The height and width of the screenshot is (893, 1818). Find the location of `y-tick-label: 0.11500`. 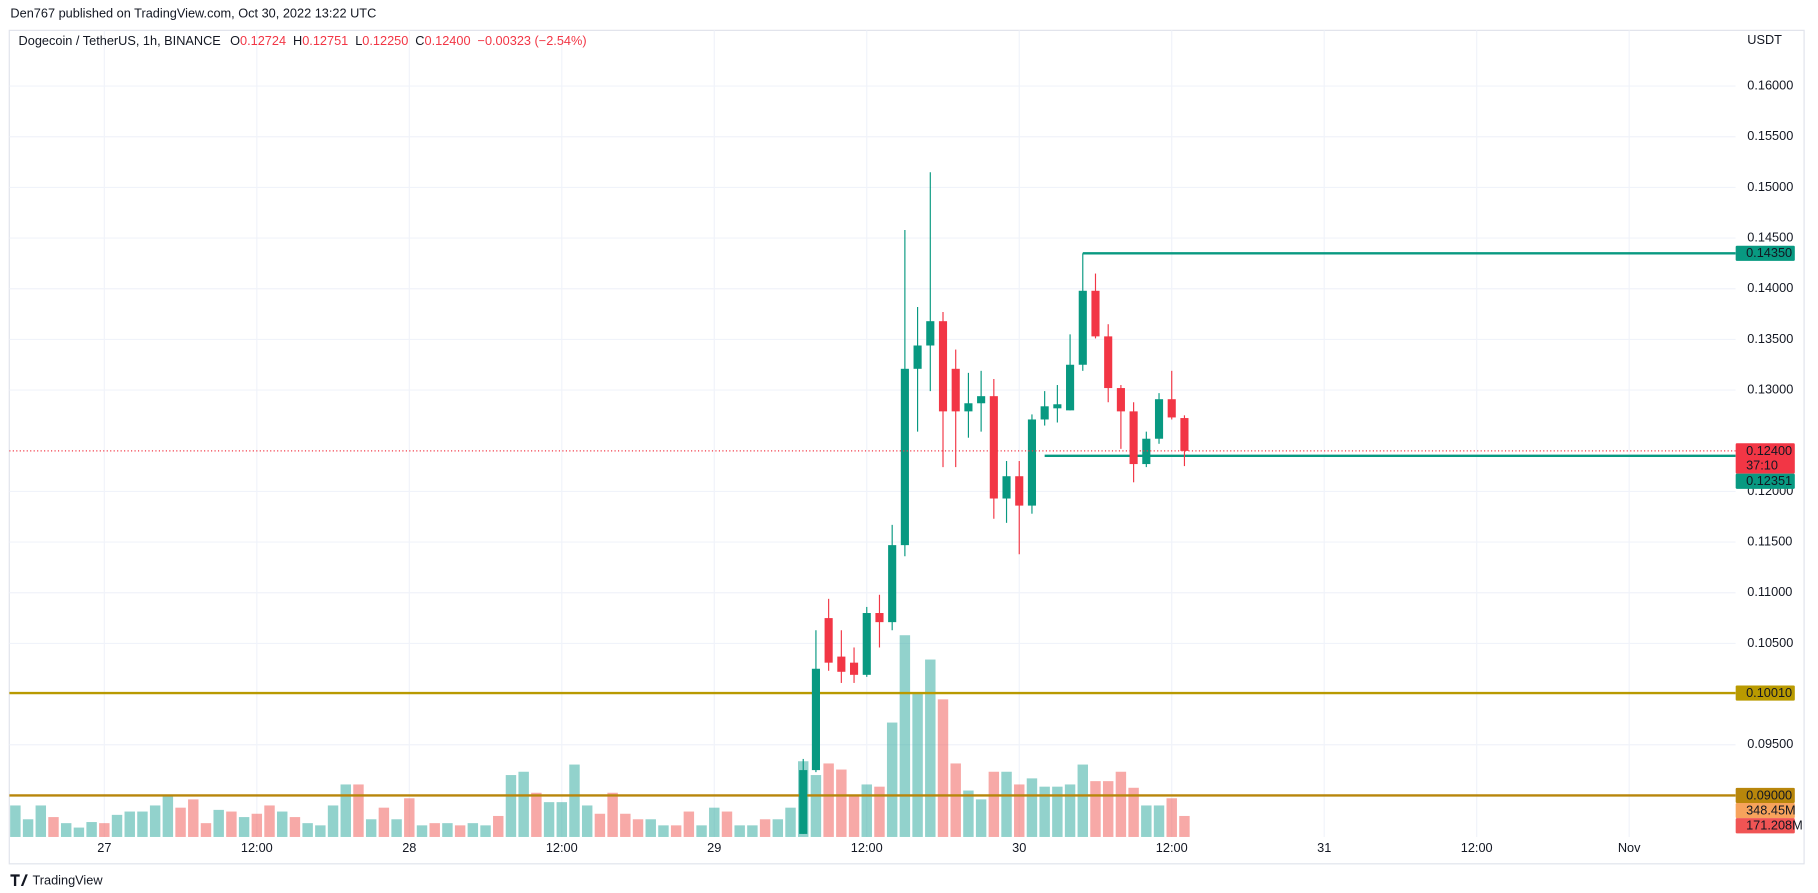

y-tick-label: 0.11500 is located at coordinates (1769, 540).